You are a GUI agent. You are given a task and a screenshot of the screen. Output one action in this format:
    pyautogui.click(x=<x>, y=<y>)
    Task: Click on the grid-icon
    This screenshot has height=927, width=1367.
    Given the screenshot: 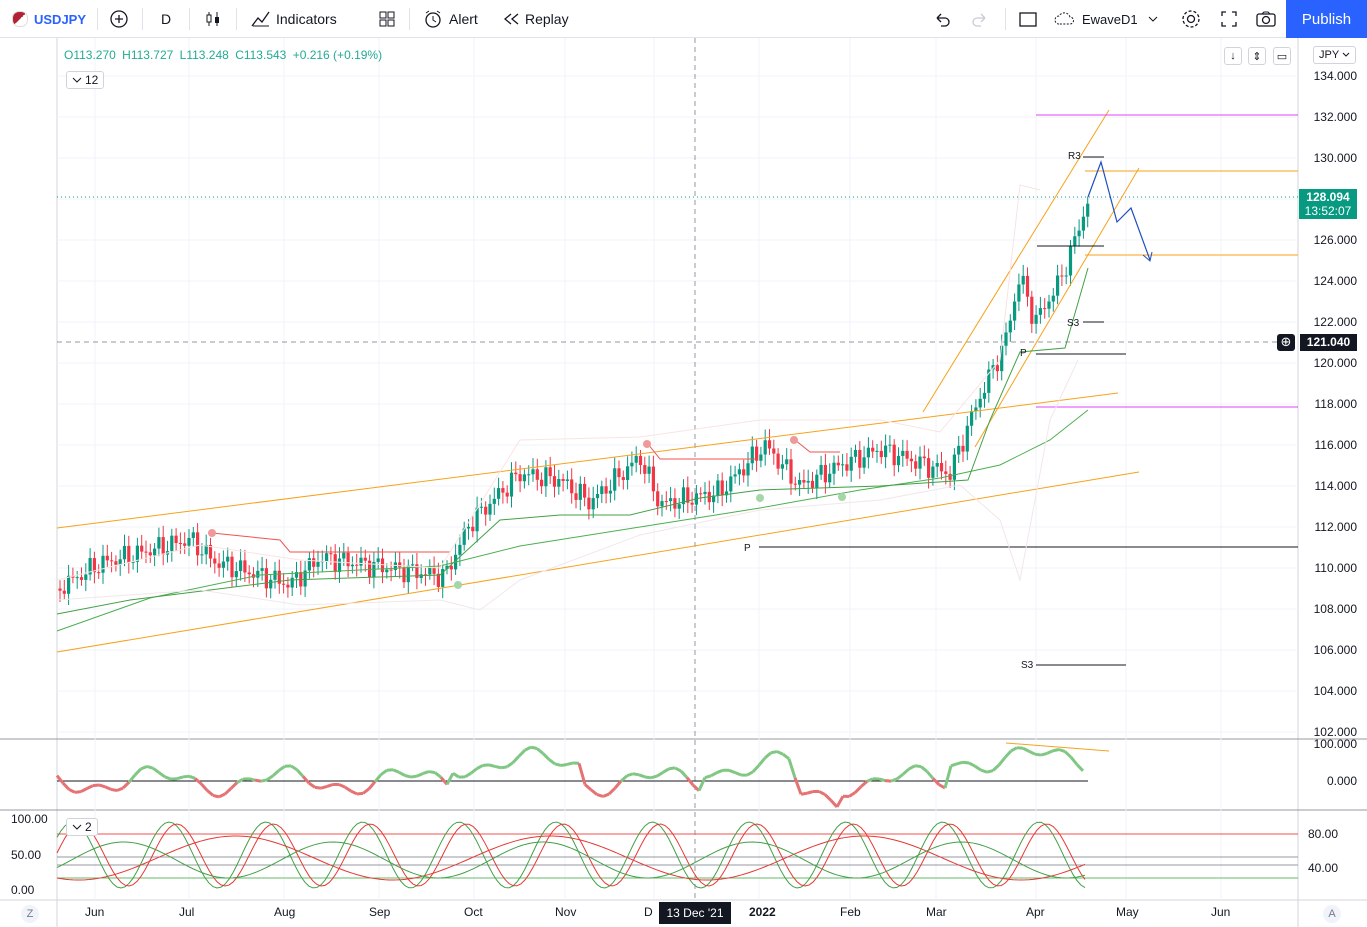 What is the action you would take?
    pyautogui.click(x=387, y=19)
    